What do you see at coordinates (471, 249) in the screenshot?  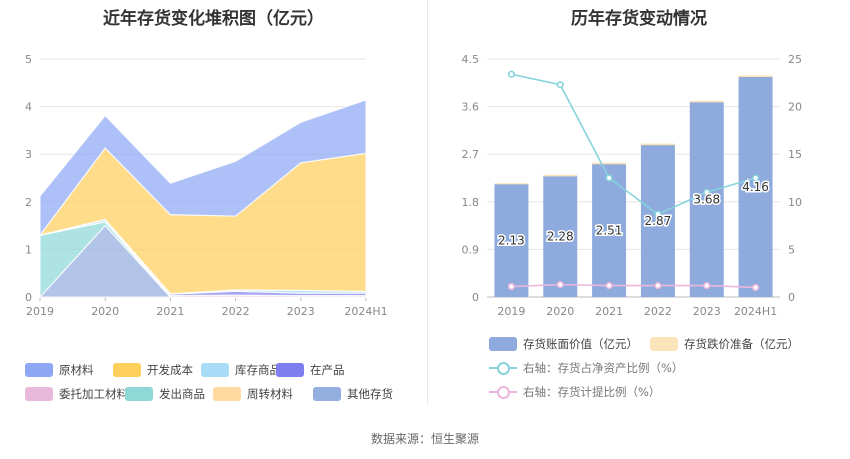 I see `y-tick-label: 0.9` at bounding box center [471, 249].